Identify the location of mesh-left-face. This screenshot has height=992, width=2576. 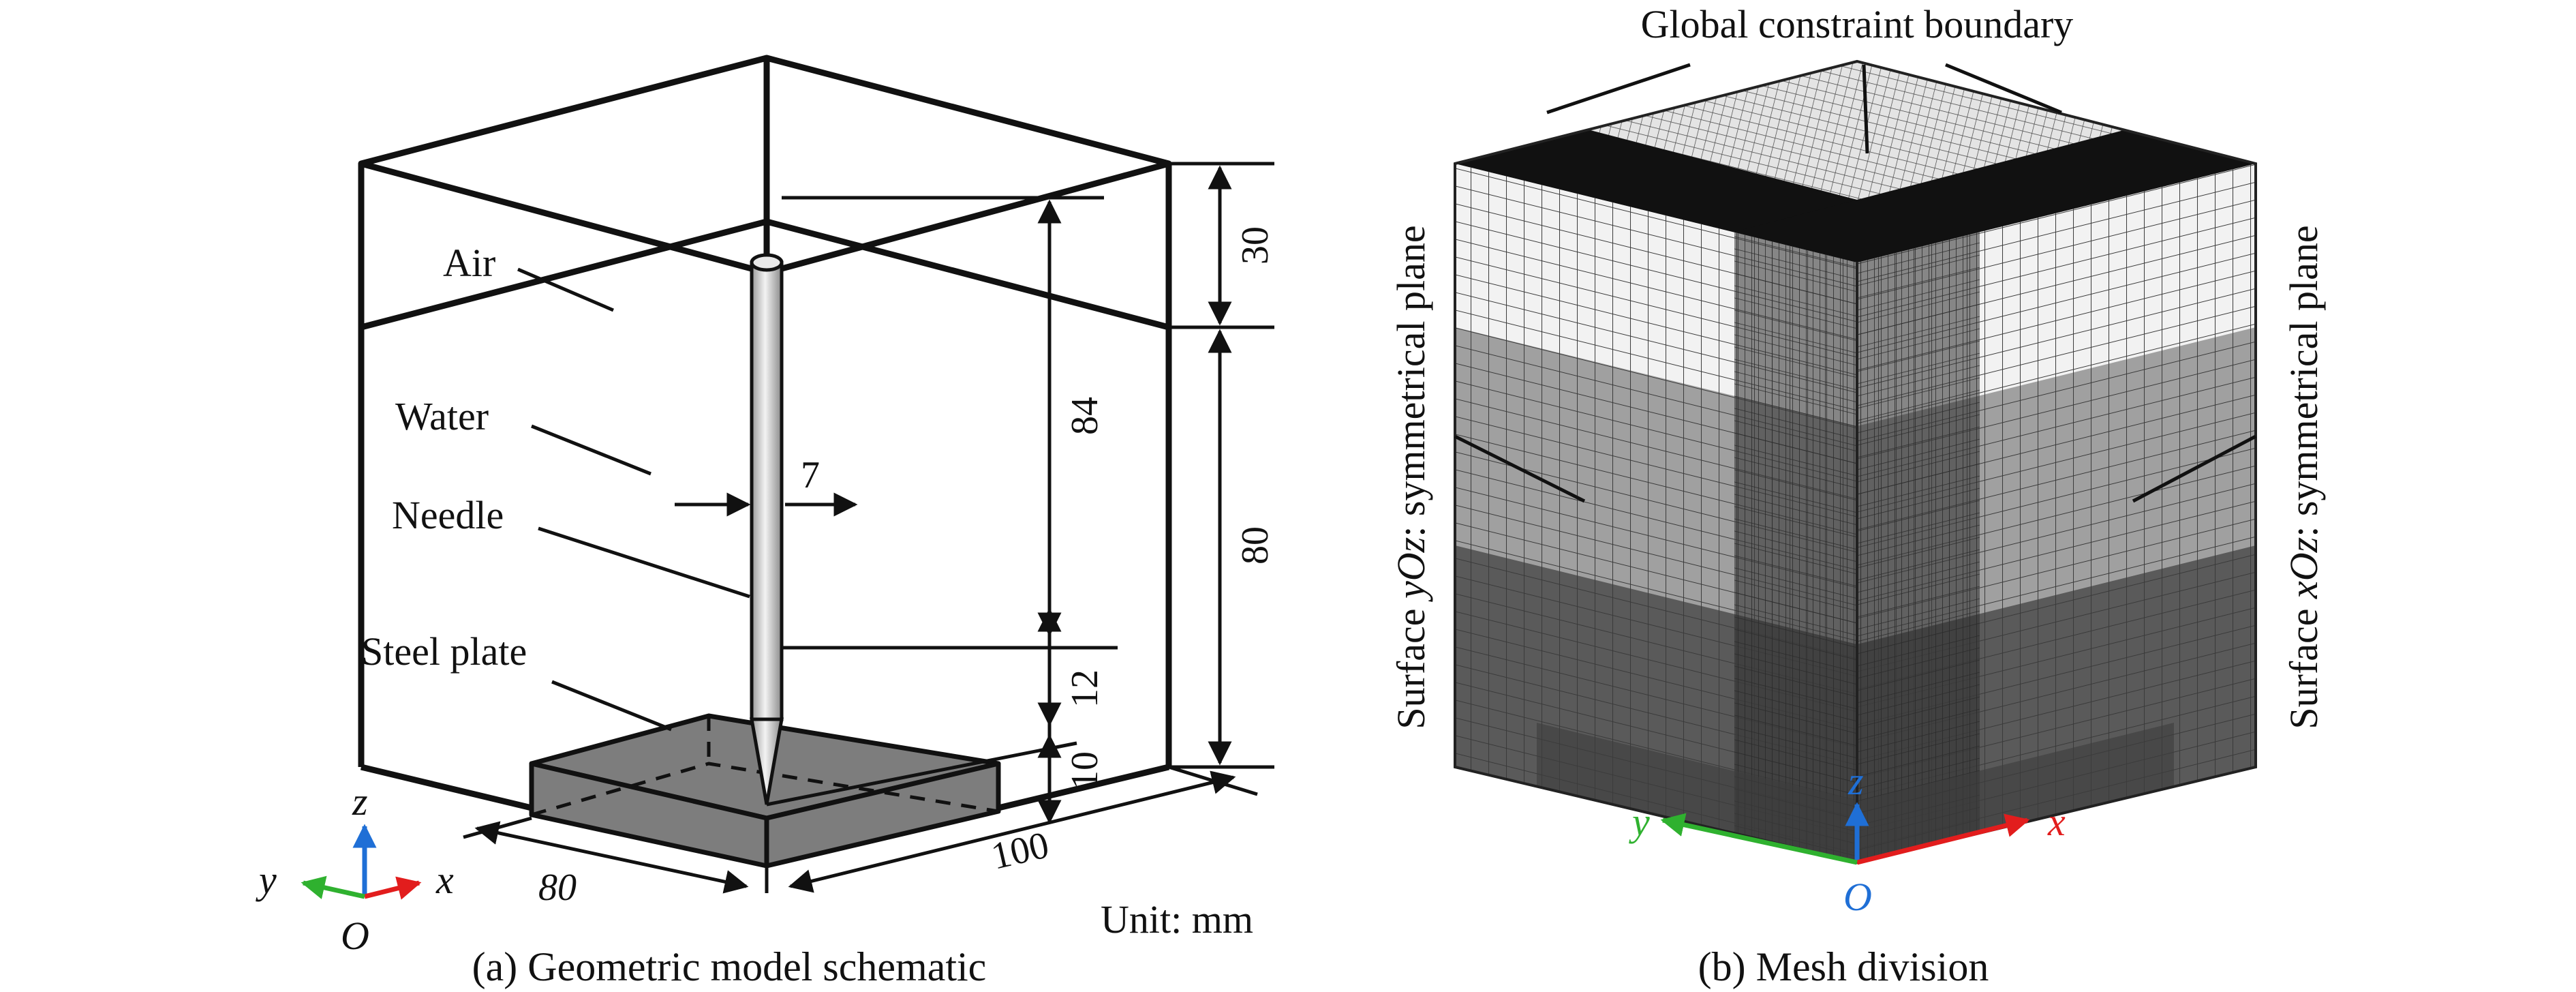
(1656, 513).